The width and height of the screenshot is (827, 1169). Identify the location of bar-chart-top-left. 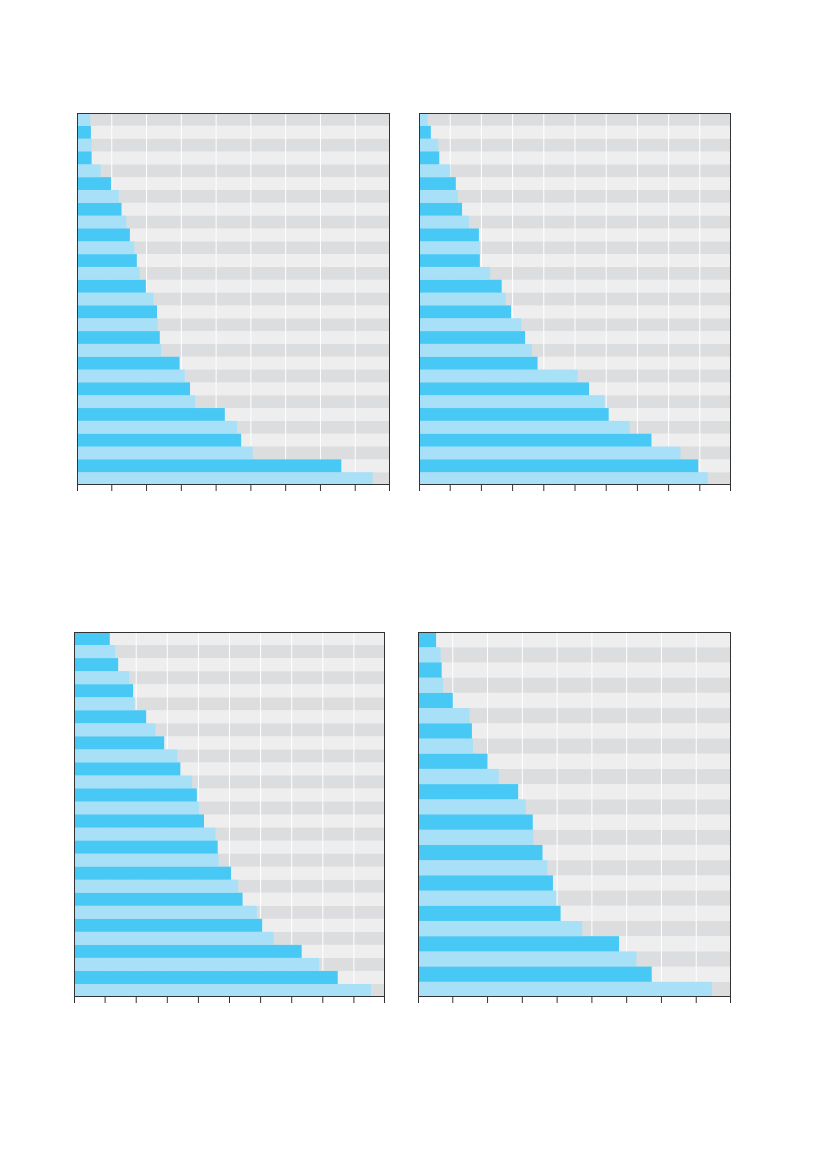
(233, 303).